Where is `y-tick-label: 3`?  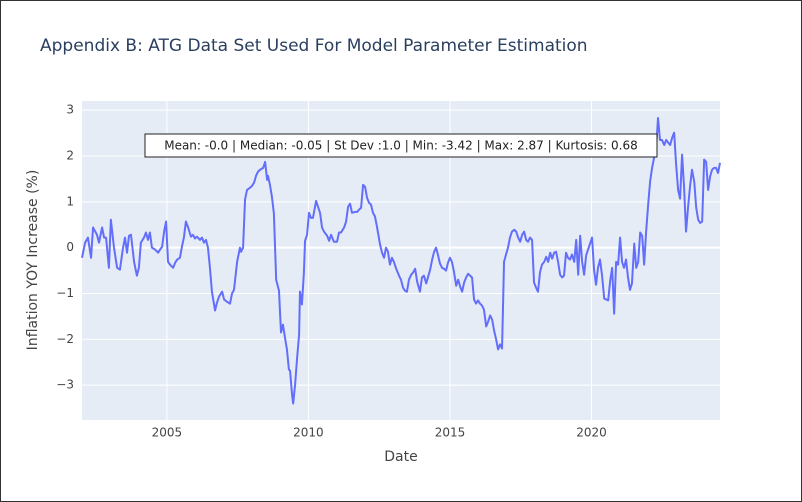
y-tick-label: 3 is located at coordinates (70, 110).